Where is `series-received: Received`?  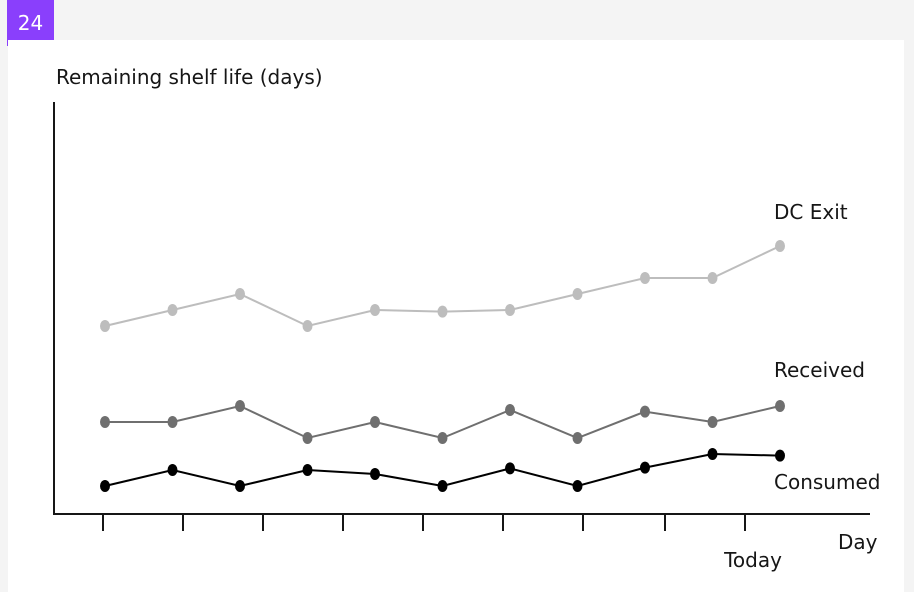
series-received: Received is located at coordinates (482, 401).